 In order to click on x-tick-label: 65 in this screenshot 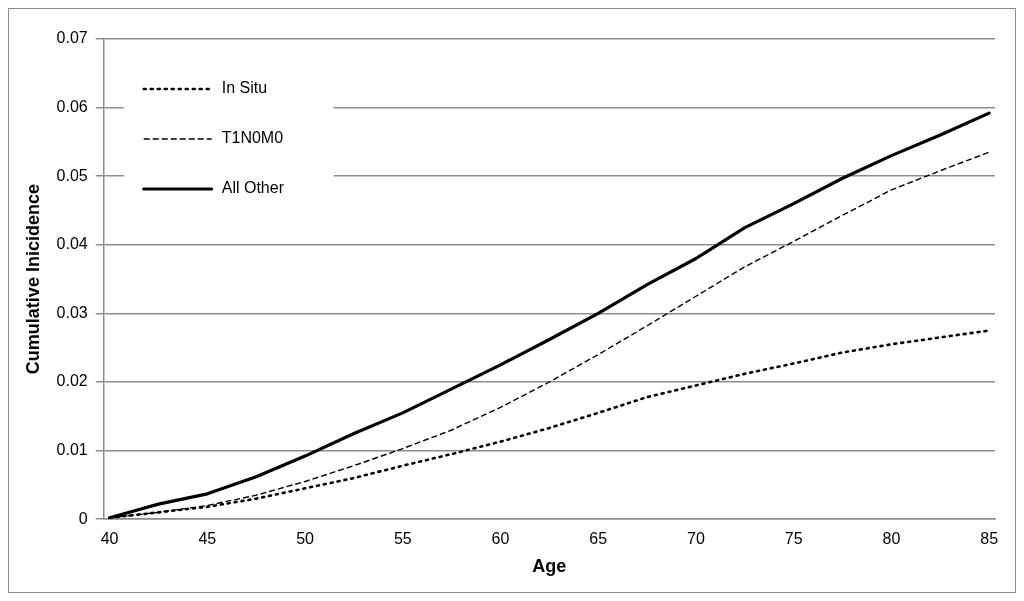, I will do `click(598, 539)`.